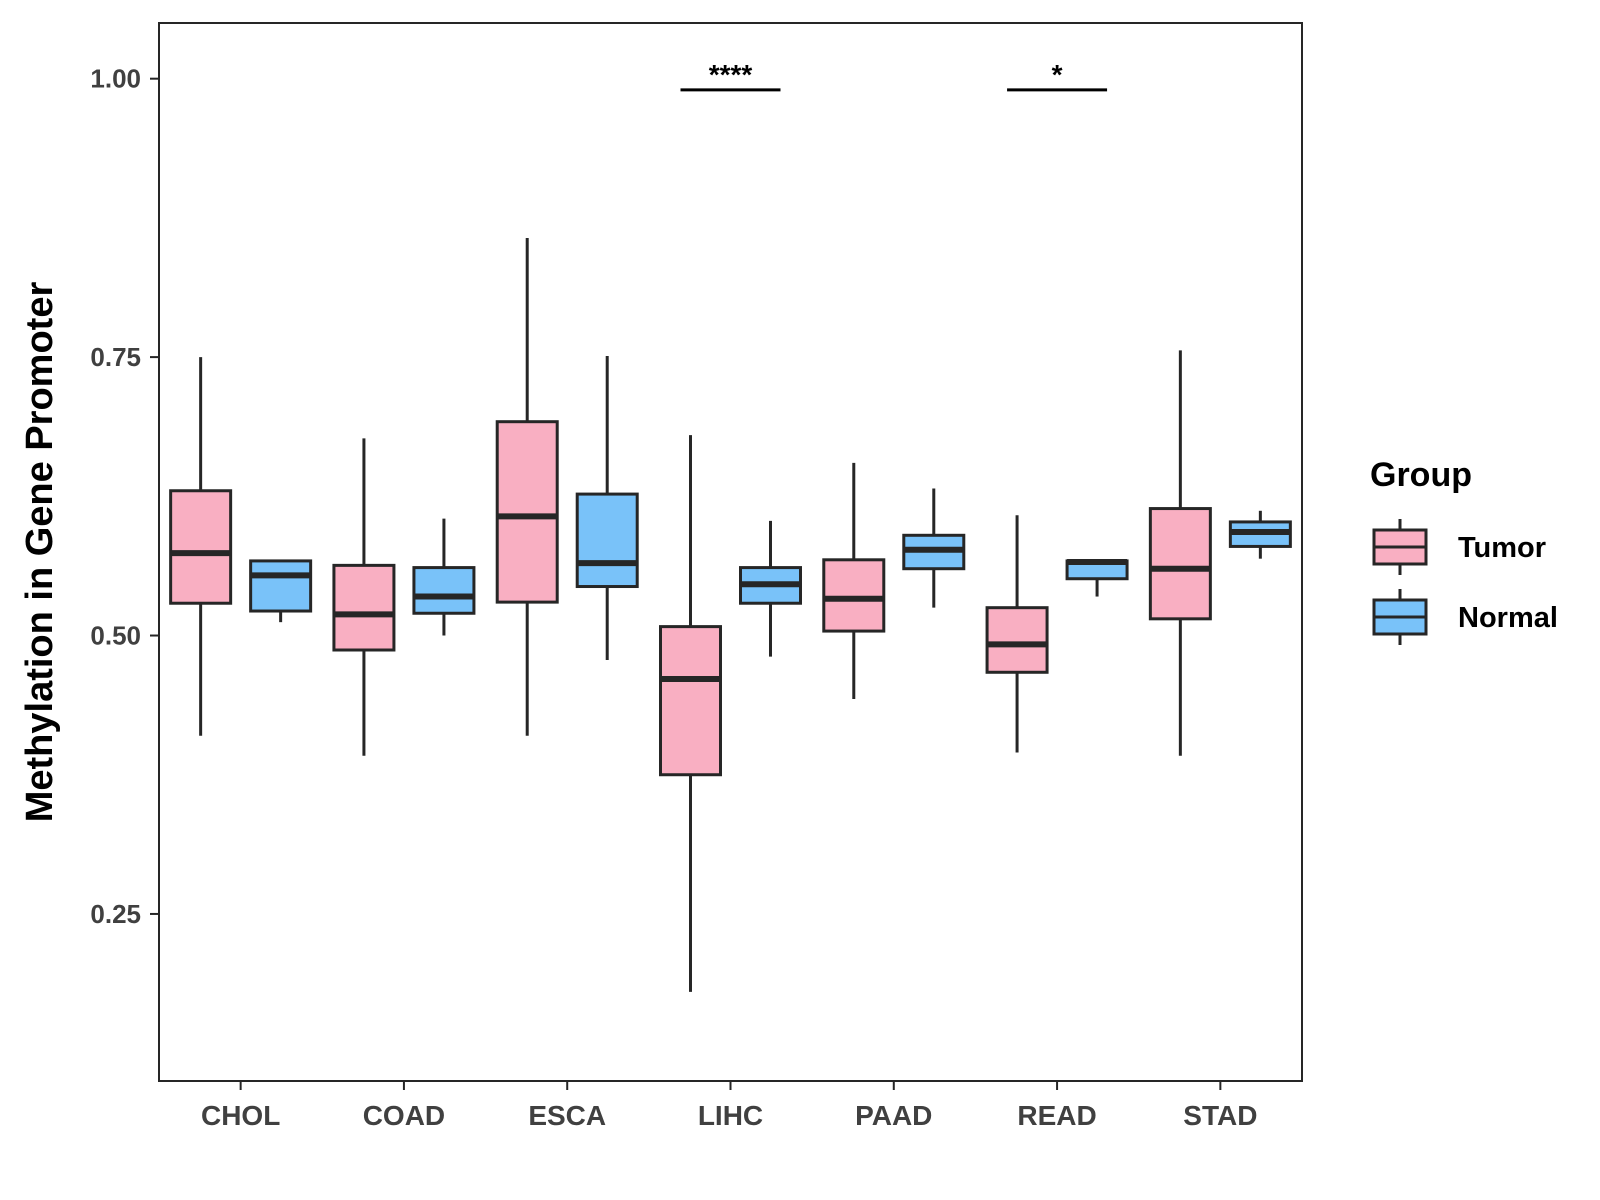 The width and height of the screenshot is (1600, 1200). Describe the element at coordinates (1097, 578) in the screenshot. I see `box-normal-read` at that location.